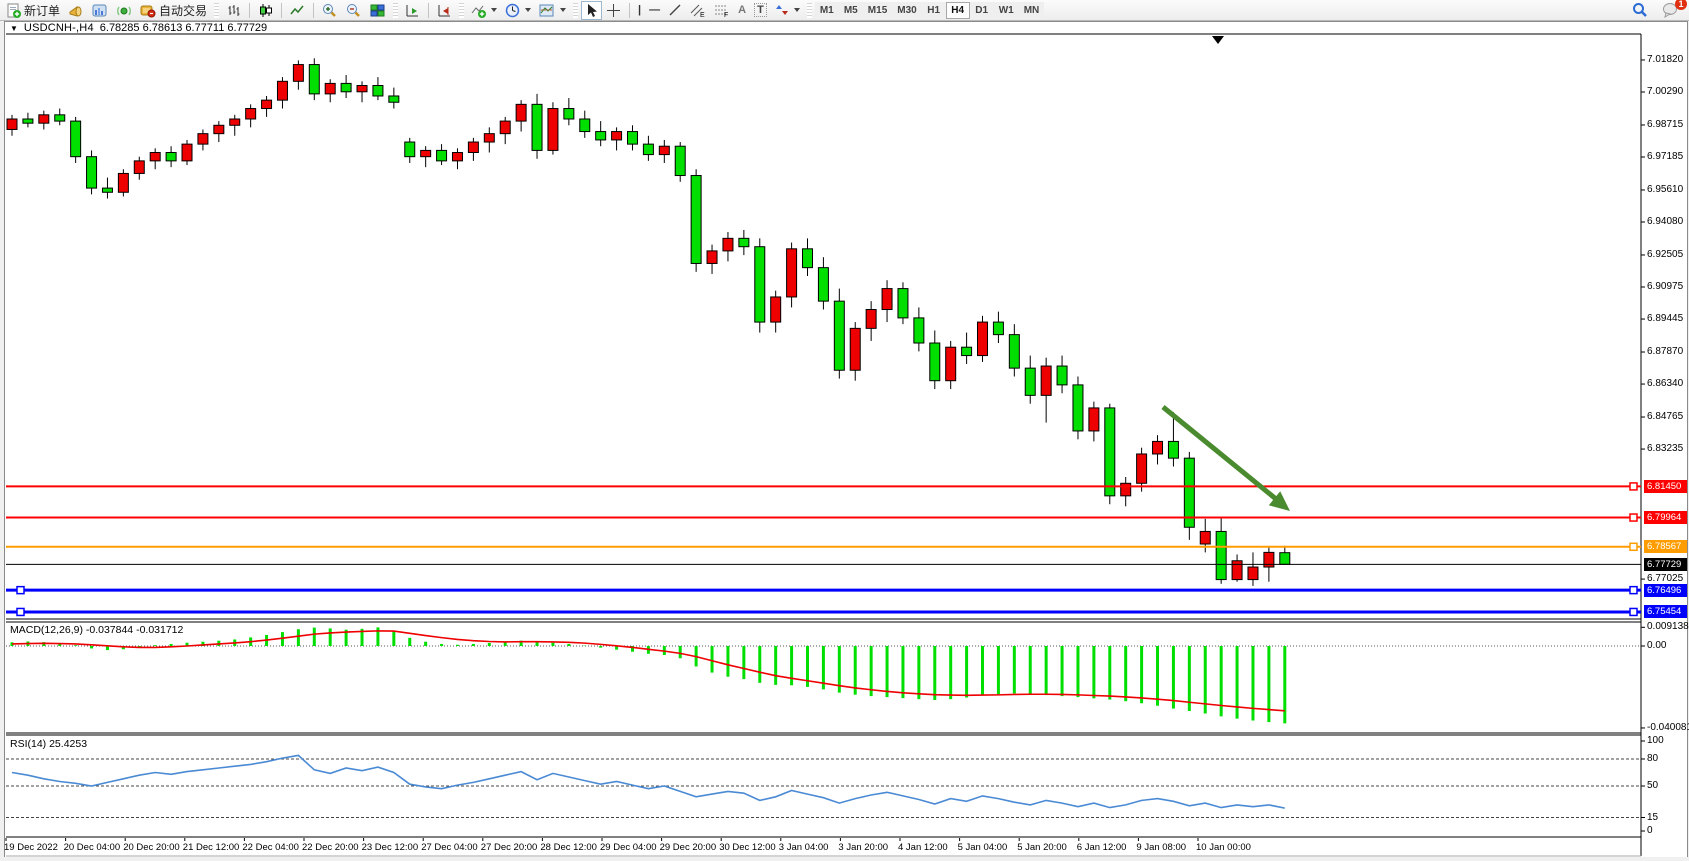 The image size is (1689, 861). Describe the element at coordinates (1640, 10) in the screenshot. I see `search-button` at that location.